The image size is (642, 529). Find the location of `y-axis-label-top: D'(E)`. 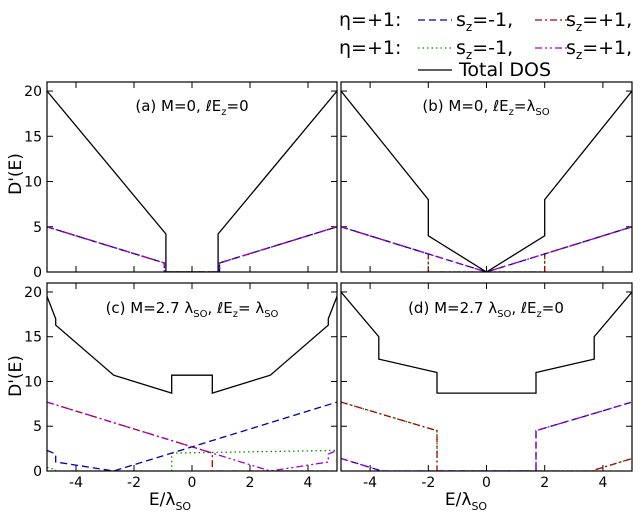

y-axis-label-top: D'(E) is located at coordinates (16, 174).